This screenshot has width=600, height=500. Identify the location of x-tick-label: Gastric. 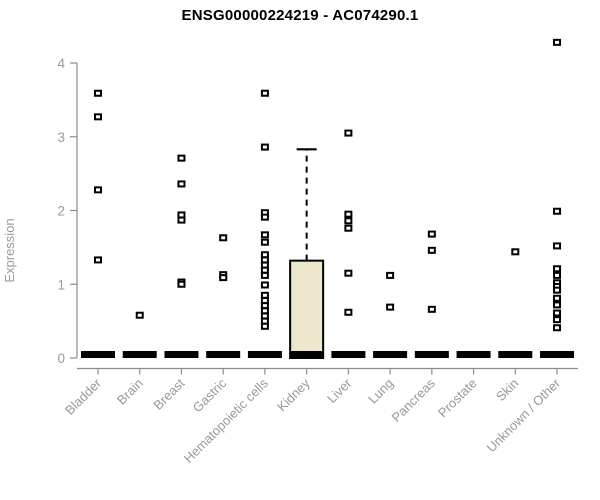
(210, 395).